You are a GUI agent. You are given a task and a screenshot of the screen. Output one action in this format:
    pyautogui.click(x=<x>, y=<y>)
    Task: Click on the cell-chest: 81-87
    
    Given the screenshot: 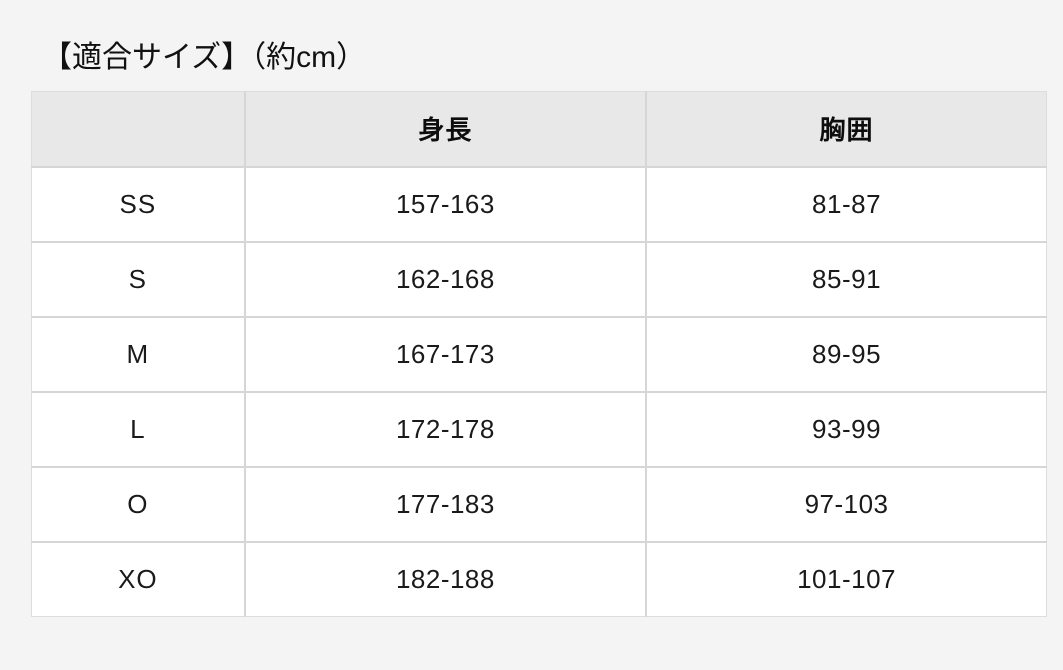 What is the action you would take?
    pyautogui.click(x=846, y=204)
    